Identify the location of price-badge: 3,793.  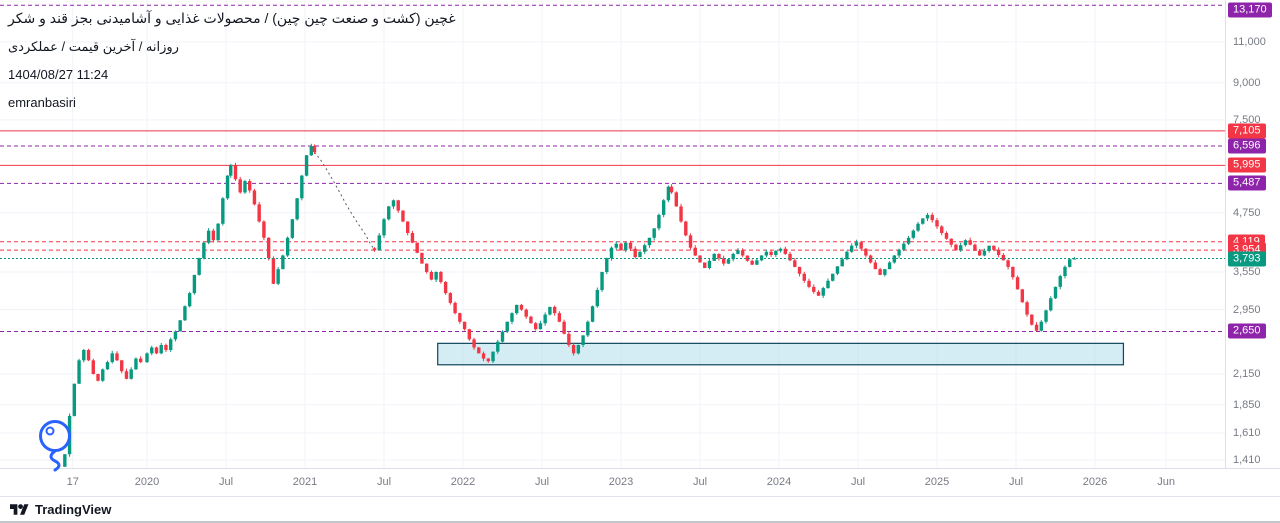
(1247, 259).